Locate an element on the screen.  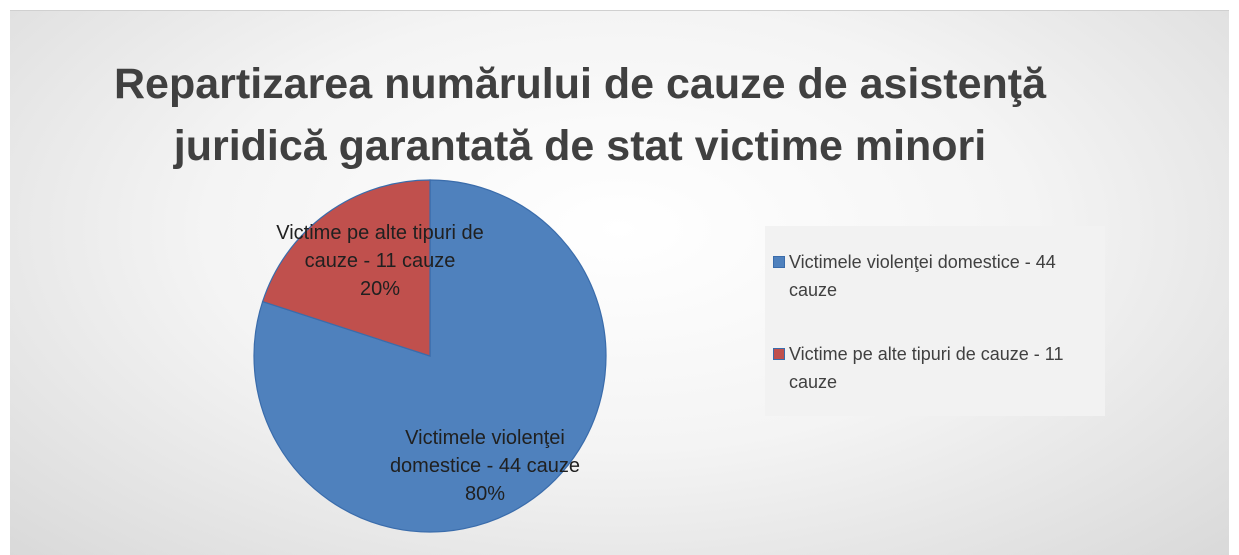
pie-slice is located at coordinates (346, 268).